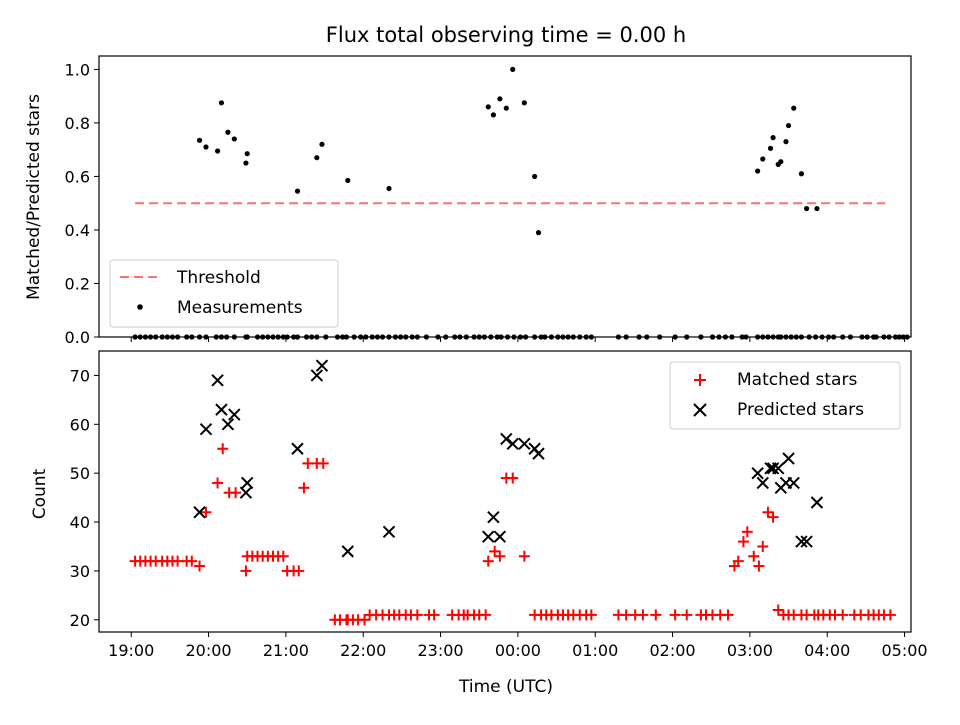  I want to click on legend-measurements-label: Measurements, so click(240, 308).